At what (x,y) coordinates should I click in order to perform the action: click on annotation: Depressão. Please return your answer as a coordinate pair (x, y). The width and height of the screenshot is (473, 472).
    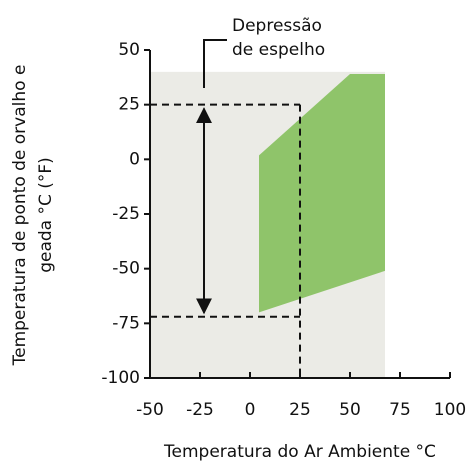
    Looking at the image, I should click on (277, 26).